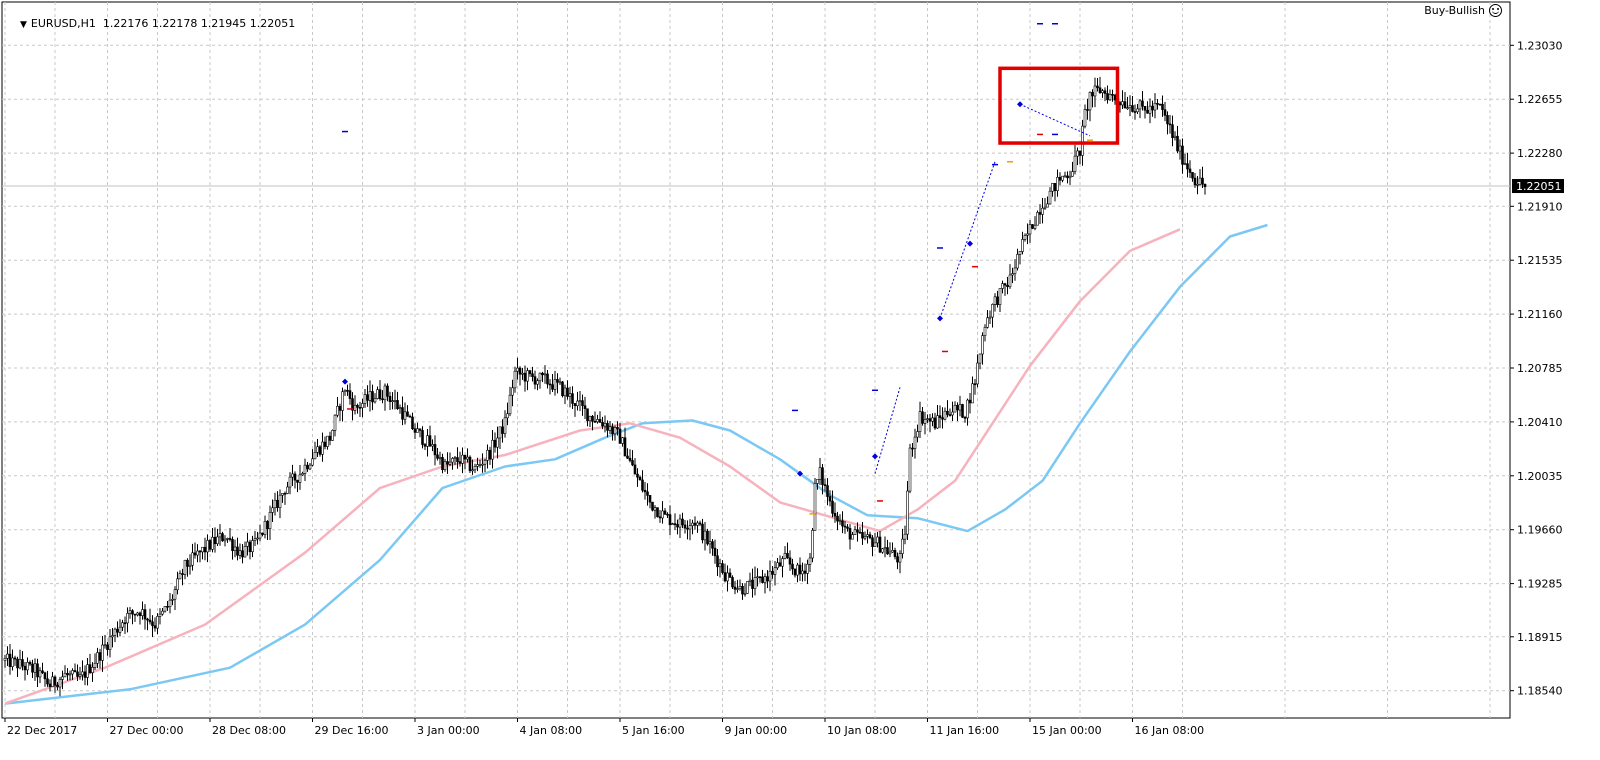 Image resolution: width=1600 pixels, height=760 pixels. Describe the element at coordinates (1540, 99) in the screenshot. I see `y-tick-label: 1.22655` at that location.